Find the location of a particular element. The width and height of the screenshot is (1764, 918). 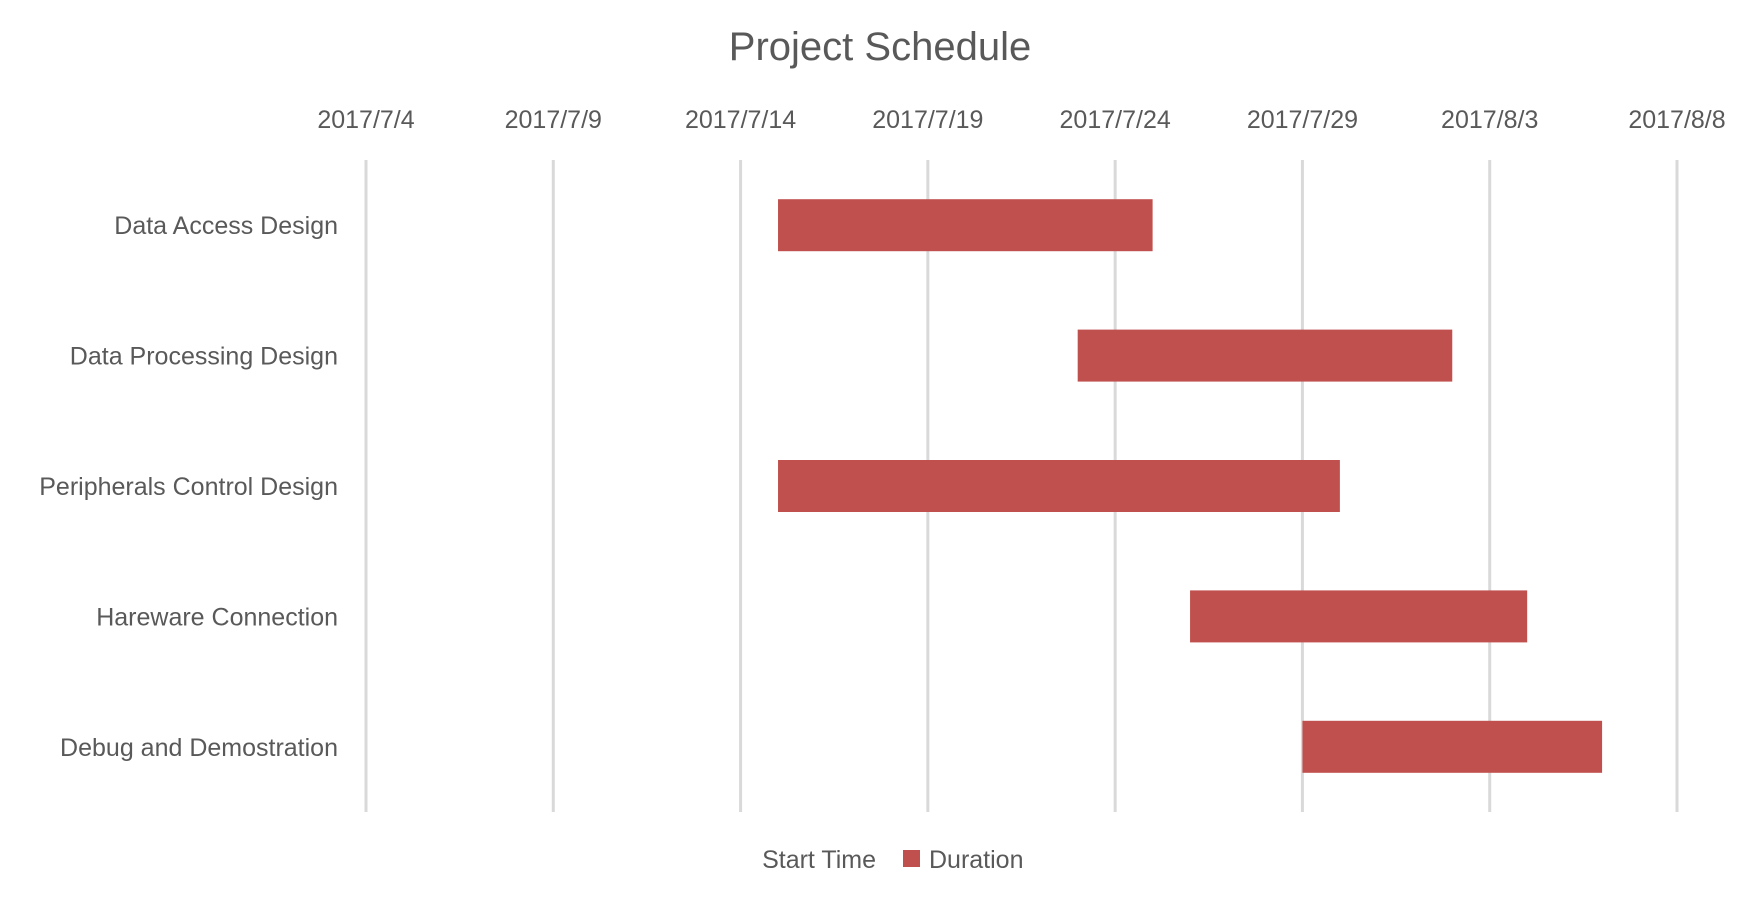

x-tick-label: 2017/8/3 is located at coordinates (1489, 120).